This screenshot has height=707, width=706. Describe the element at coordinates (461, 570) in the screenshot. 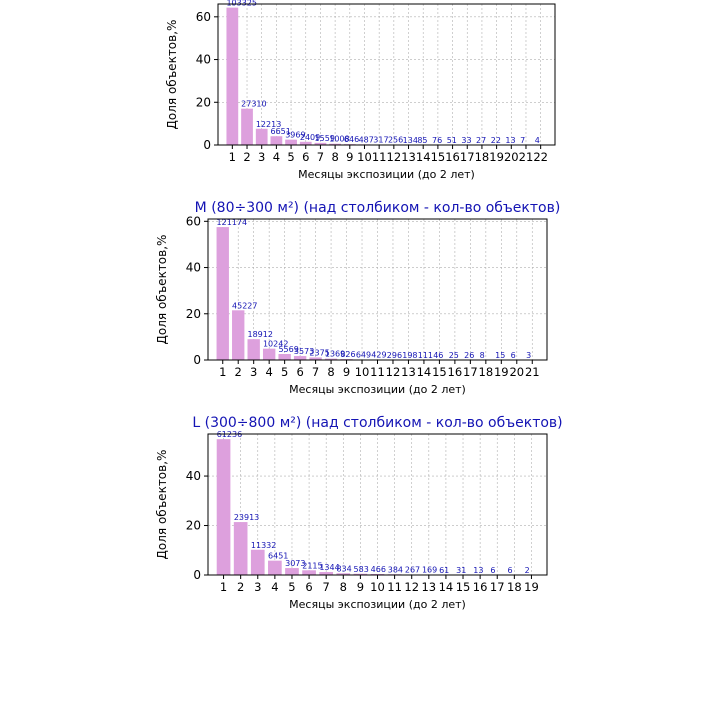

I see `data-label: 31` at that location.